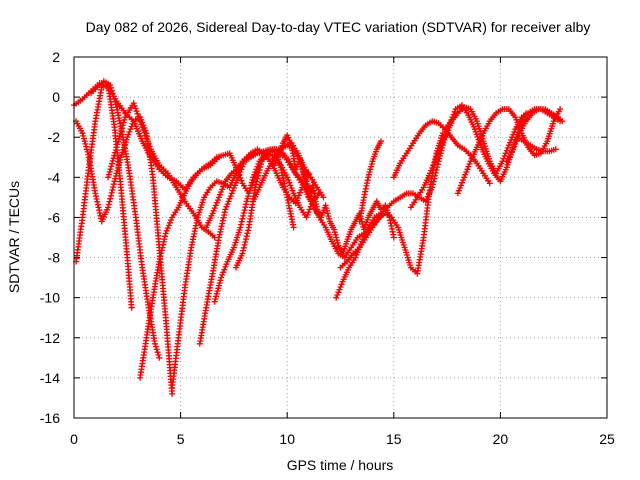  I want to click on x-tick-label: 10, so click(287, 439).